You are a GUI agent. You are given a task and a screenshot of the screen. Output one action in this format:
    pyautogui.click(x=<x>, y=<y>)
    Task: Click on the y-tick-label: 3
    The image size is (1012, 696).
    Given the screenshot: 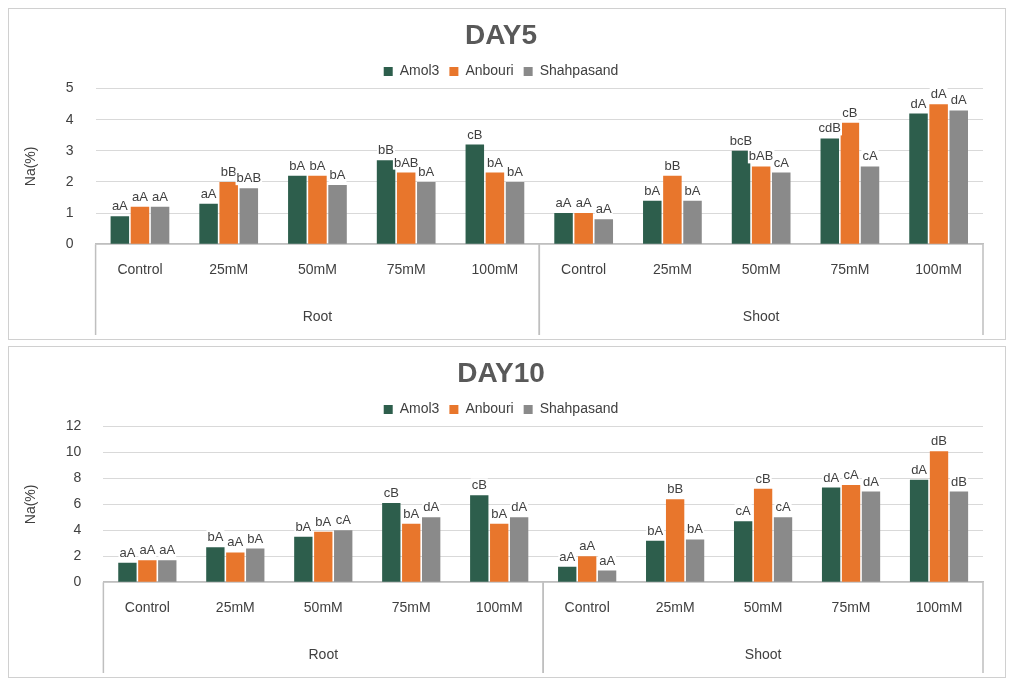 What is the action you would take?
    pyautogui.click(x=69, y=149)
    